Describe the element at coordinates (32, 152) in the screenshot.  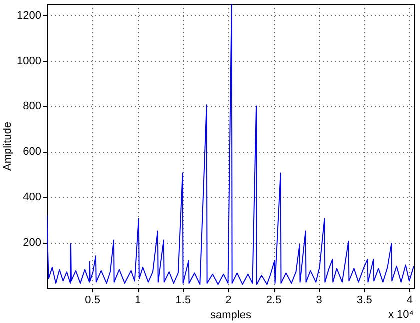
I see `y-tick-label: 600` at that location.